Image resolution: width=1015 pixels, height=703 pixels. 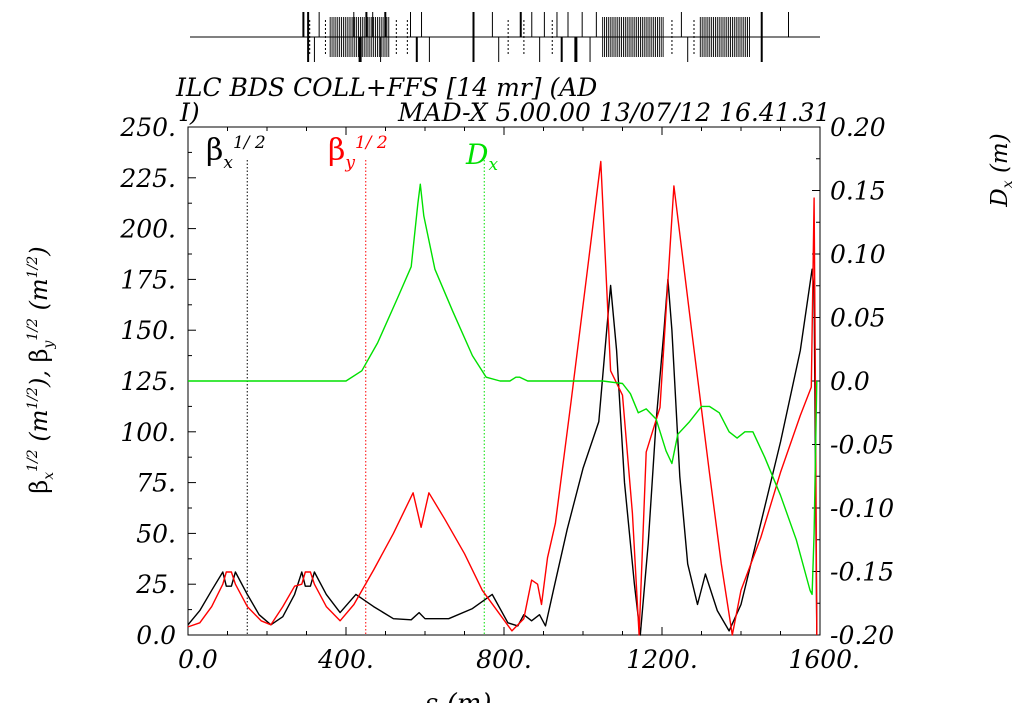 I want to click on ylabel-right-d: D, so click(x=1000, y=197).